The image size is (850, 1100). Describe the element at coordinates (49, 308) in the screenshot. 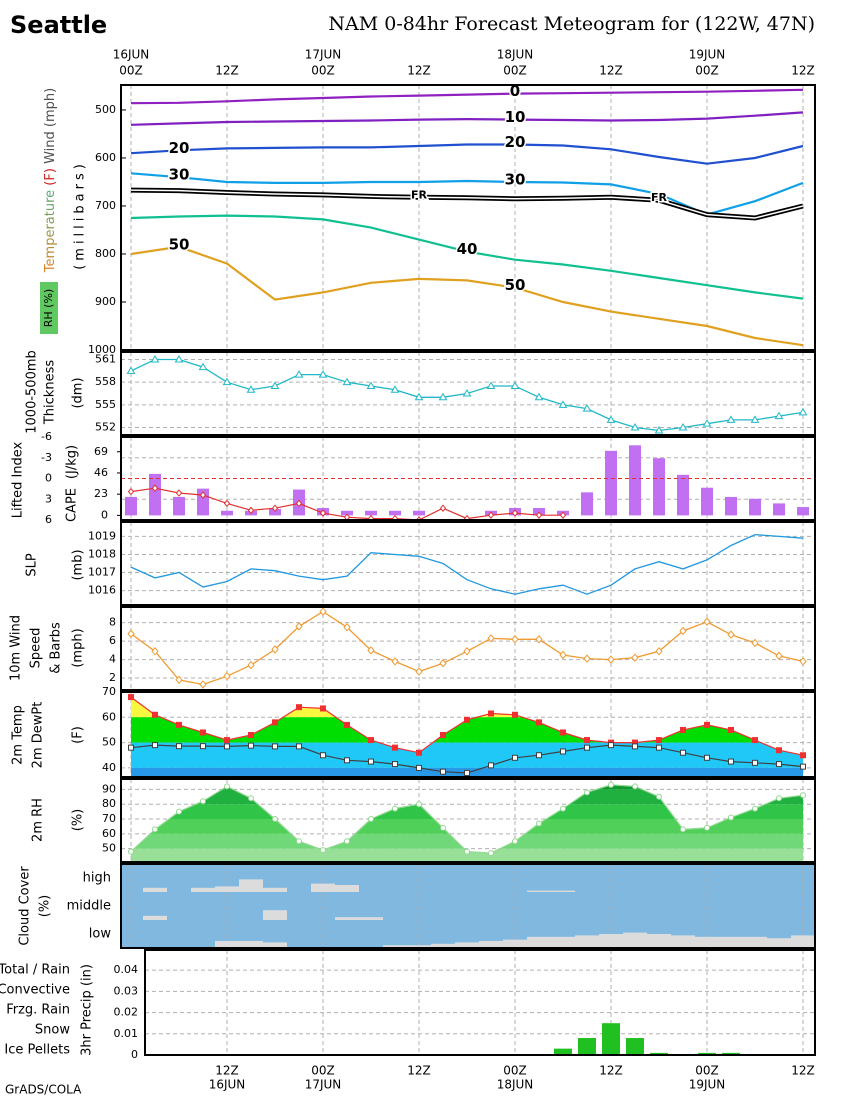

I see `rh-legend` at that location.